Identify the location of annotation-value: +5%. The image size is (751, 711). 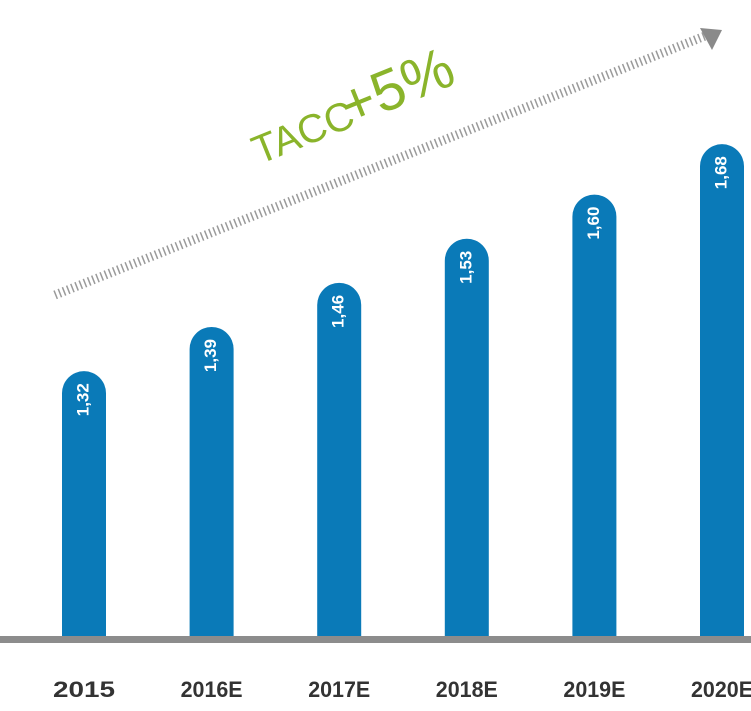
(396, 87).